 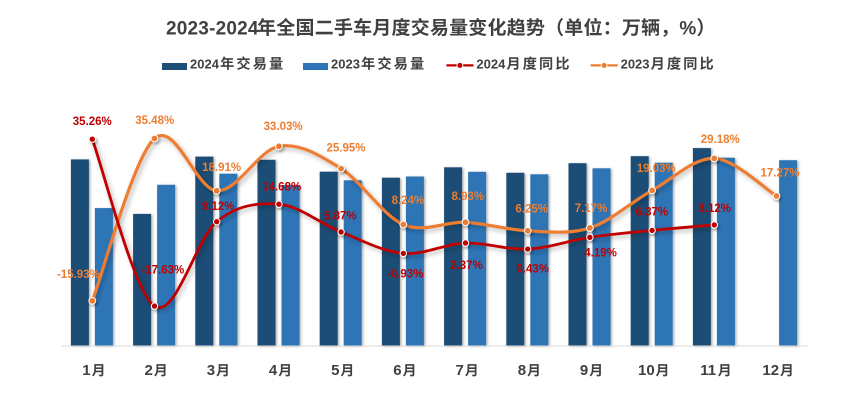 I want to click on svg-text: 5.87%, so click(x=340, y=216).